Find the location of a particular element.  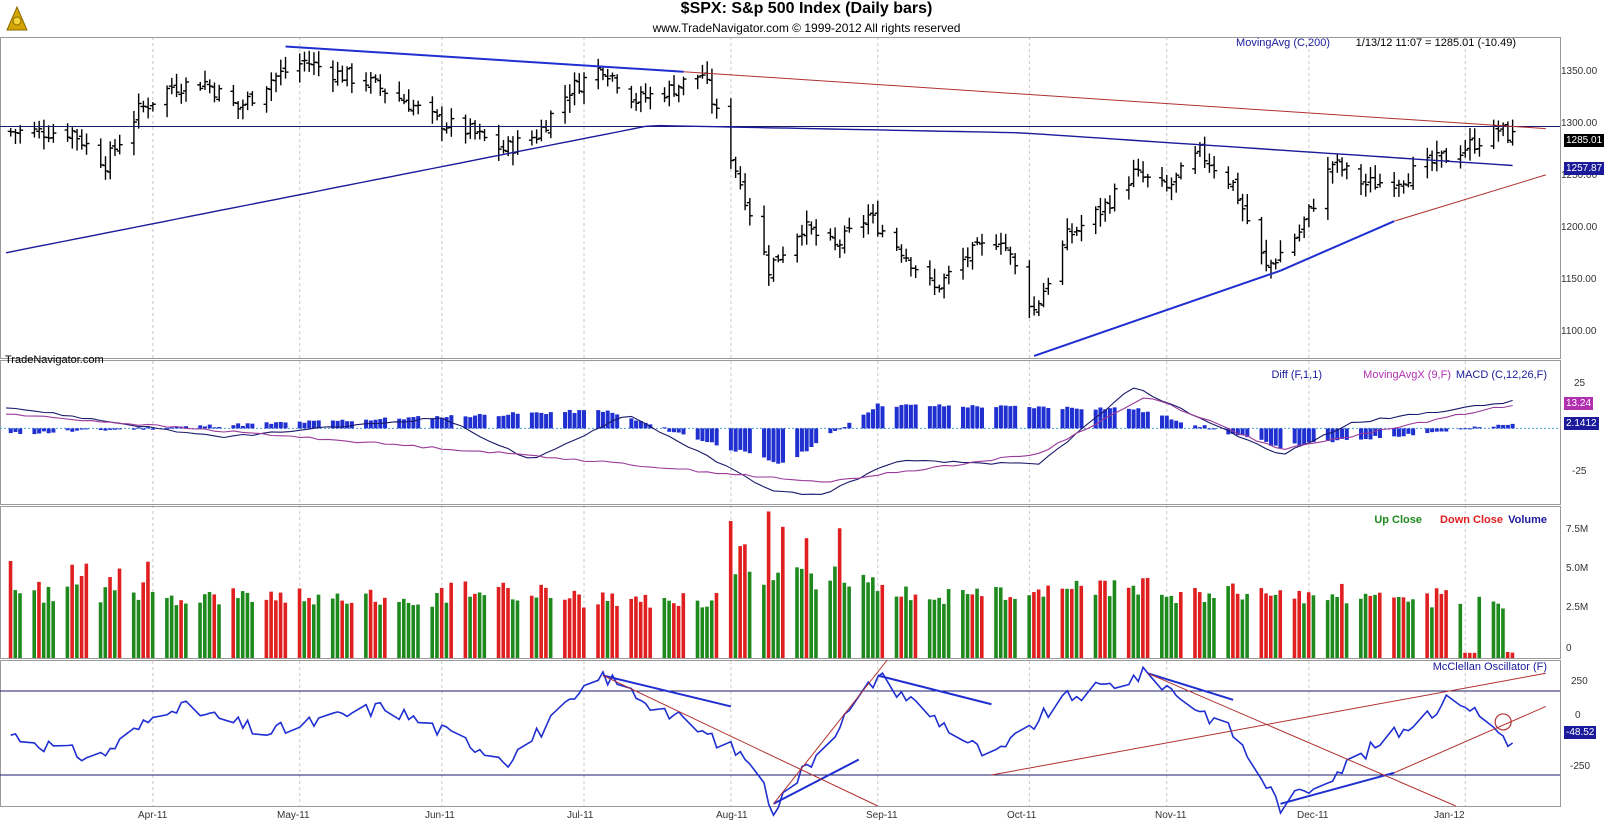

price-ytick-label: 1350.00 is located at coordinates (1579, 71).